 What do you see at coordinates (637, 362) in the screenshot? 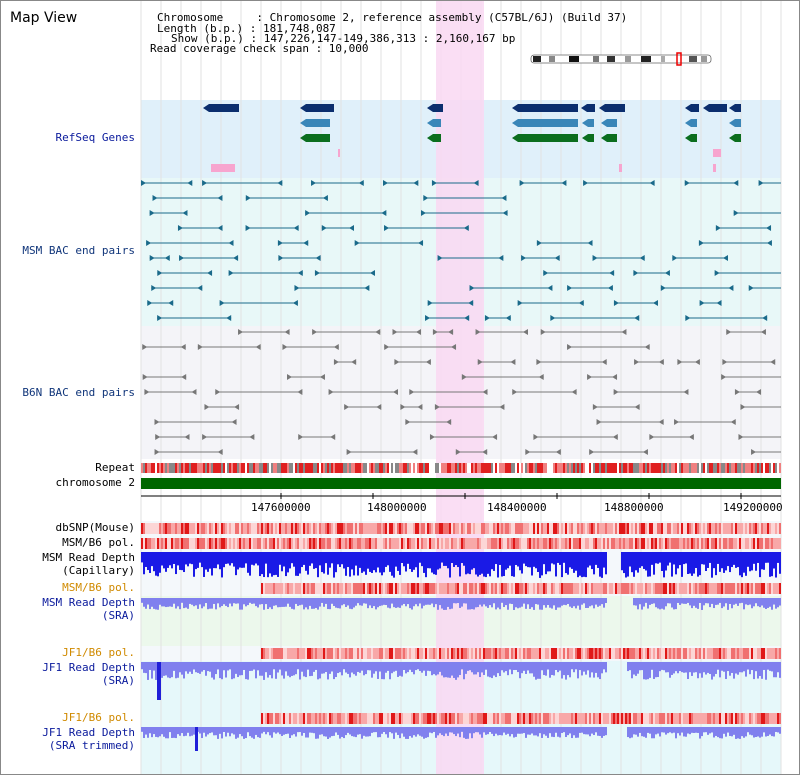
I see `b6n-bac-pair-arrow-icon` at bounding box center [637, 362].